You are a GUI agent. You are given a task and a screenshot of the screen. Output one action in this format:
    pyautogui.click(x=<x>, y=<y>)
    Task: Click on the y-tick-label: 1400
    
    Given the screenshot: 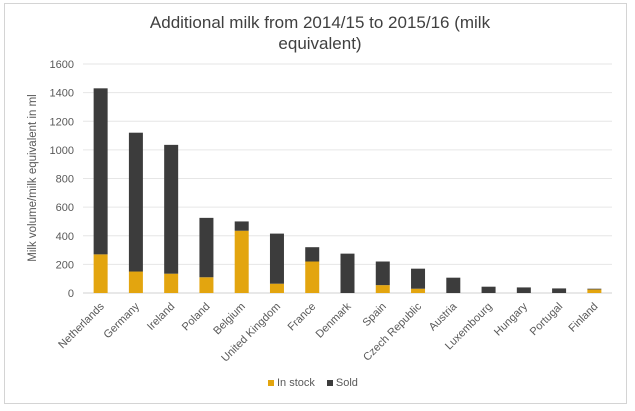 What is the action you would take?
    pyautogui.click(x=62, y=94)
    